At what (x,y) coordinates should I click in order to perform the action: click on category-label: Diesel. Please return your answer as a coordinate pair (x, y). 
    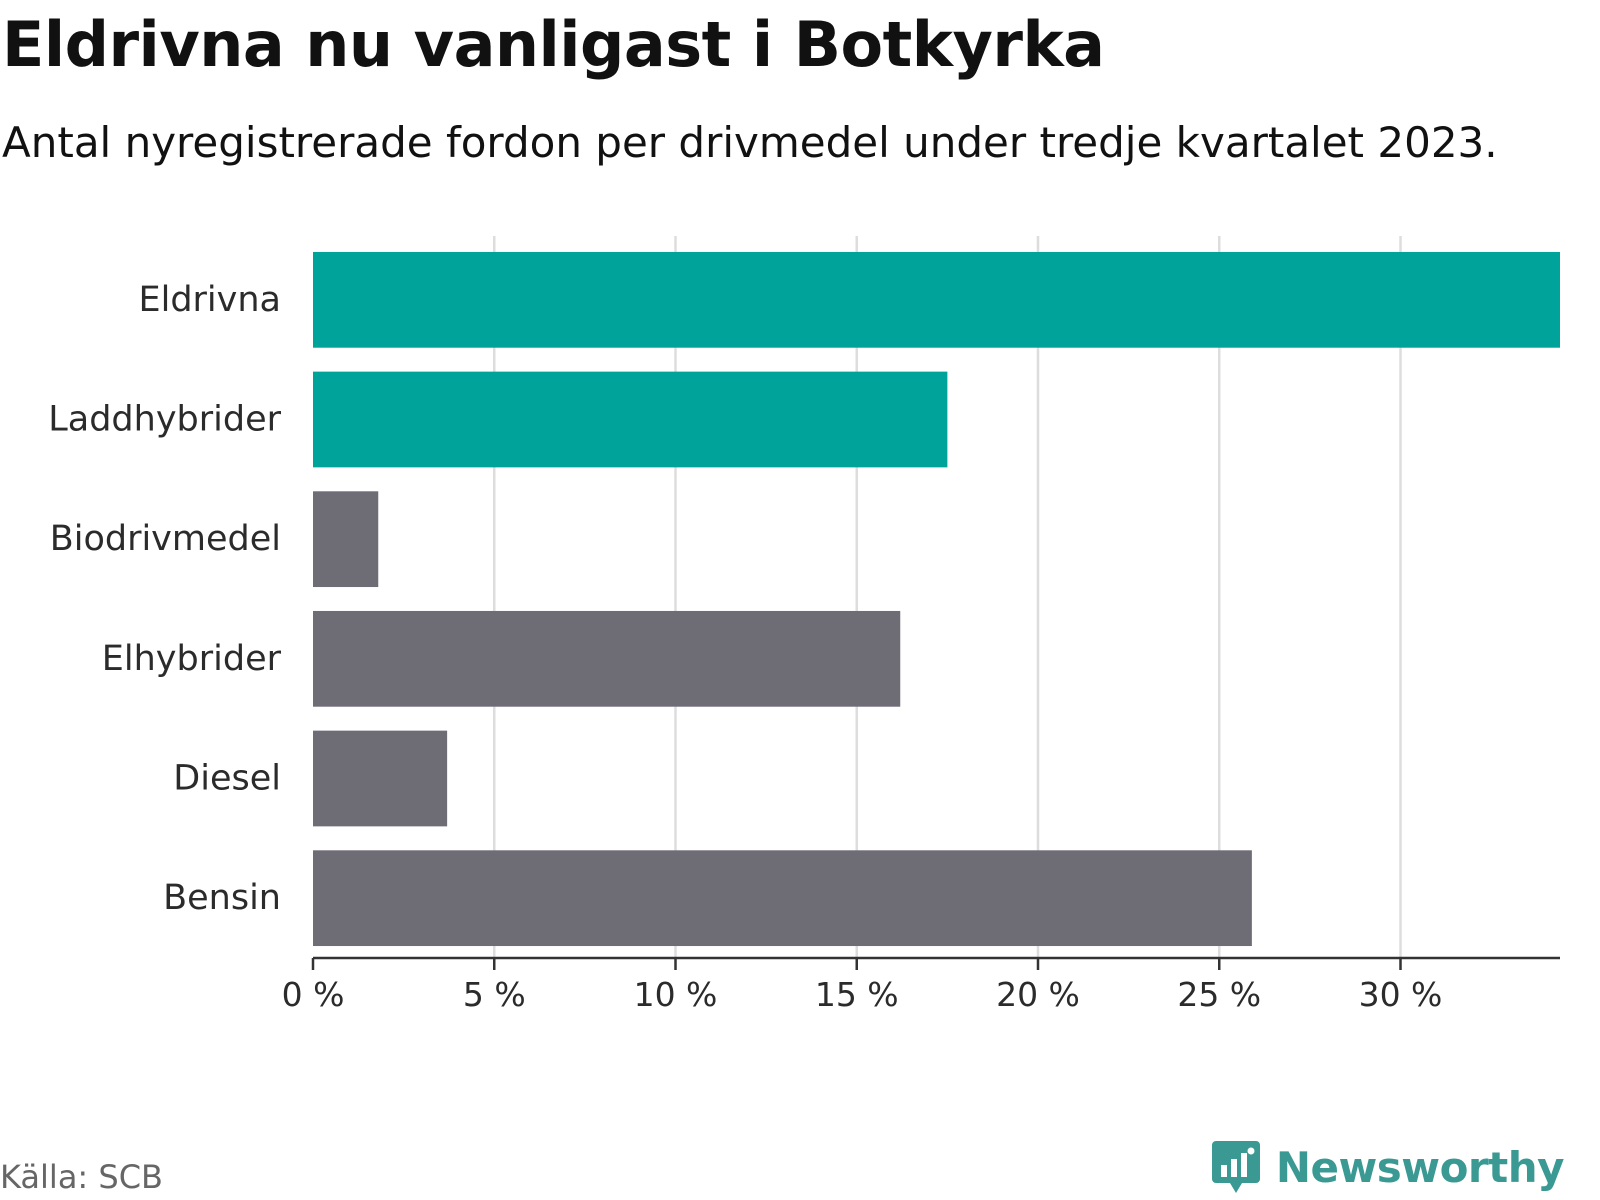
    Looking at the image, I should click on (227, 779).